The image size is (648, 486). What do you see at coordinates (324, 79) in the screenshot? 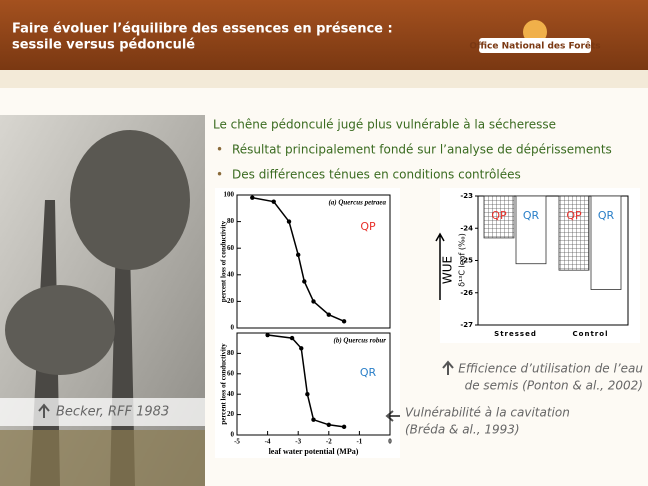
I see `header-shadow` at bounding box center [324, 79].